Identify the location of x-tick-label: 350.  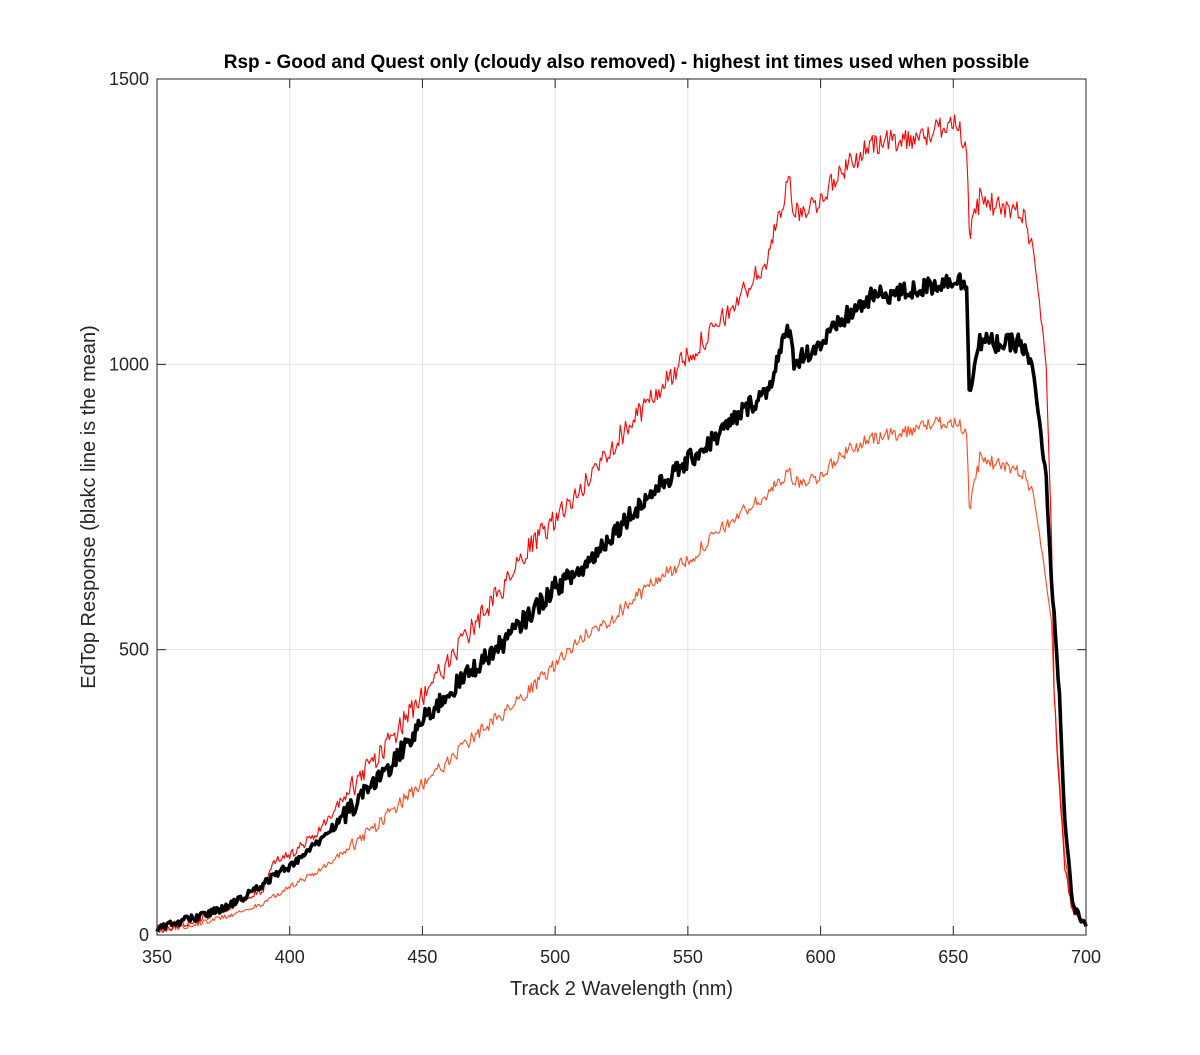
(157, 957).